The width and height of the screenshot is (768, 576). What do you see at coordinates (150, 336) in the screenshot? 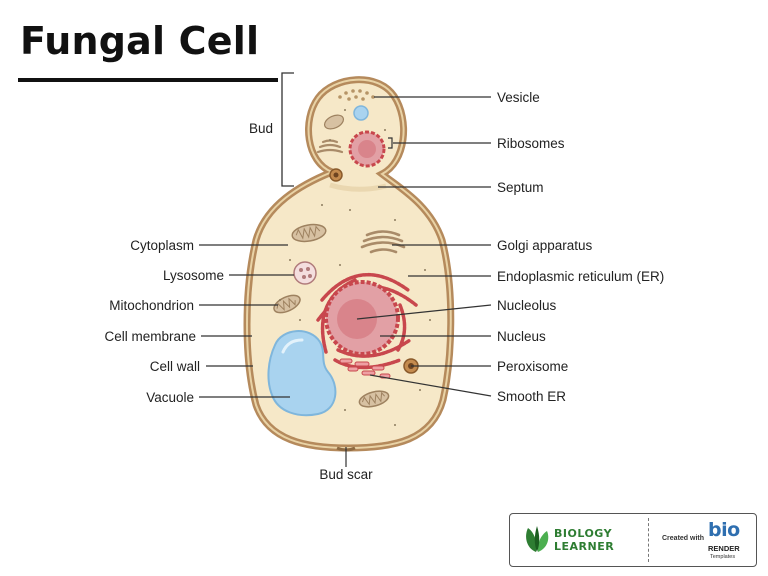
I see `label-cell-membrane: Cell membrane` at bounding box center [150, 336].